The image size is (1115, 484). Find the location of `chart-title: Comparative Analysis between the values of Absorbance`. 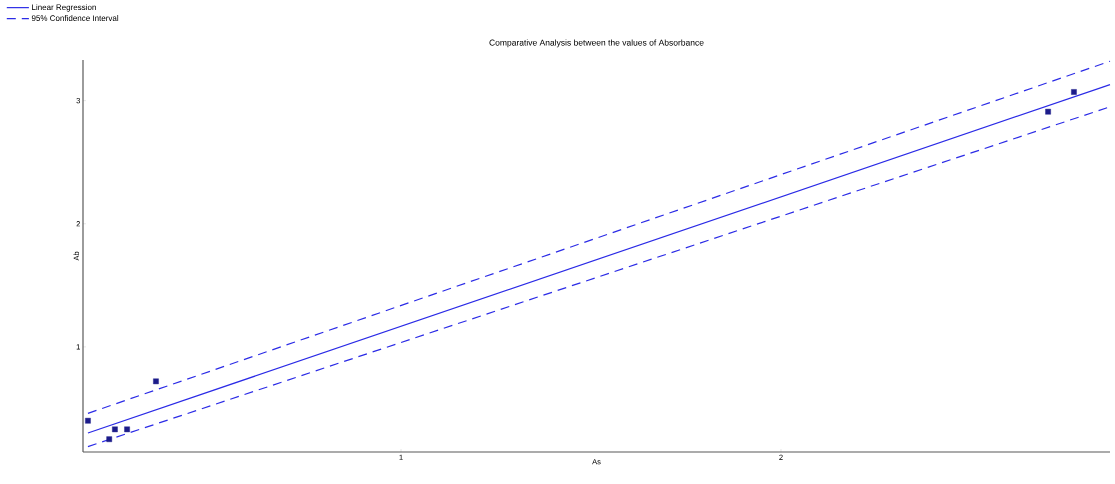

chart-title: Comparative Analysis between the values of Absorbance is located at coordinates (596, 43).